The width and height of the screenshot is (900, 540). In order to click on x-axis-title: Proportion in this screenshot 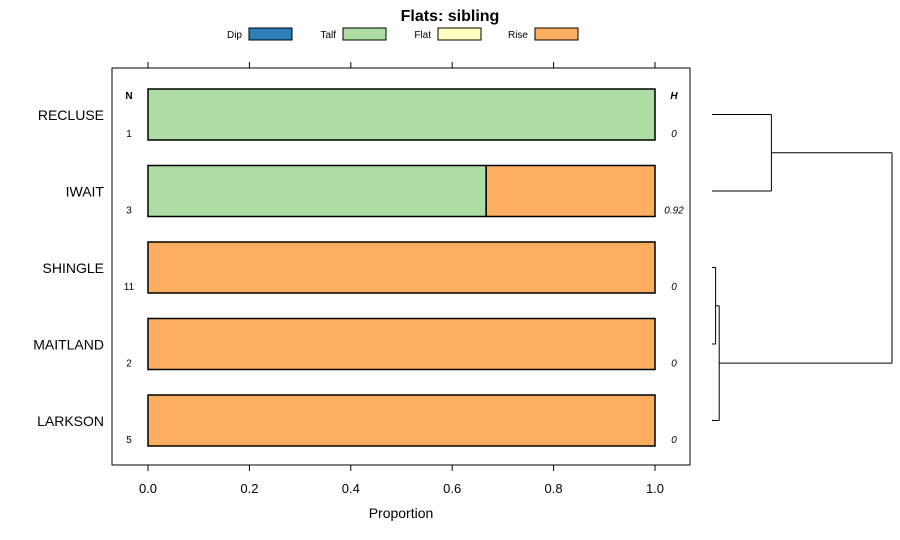, I will do `click(401, 513)`.